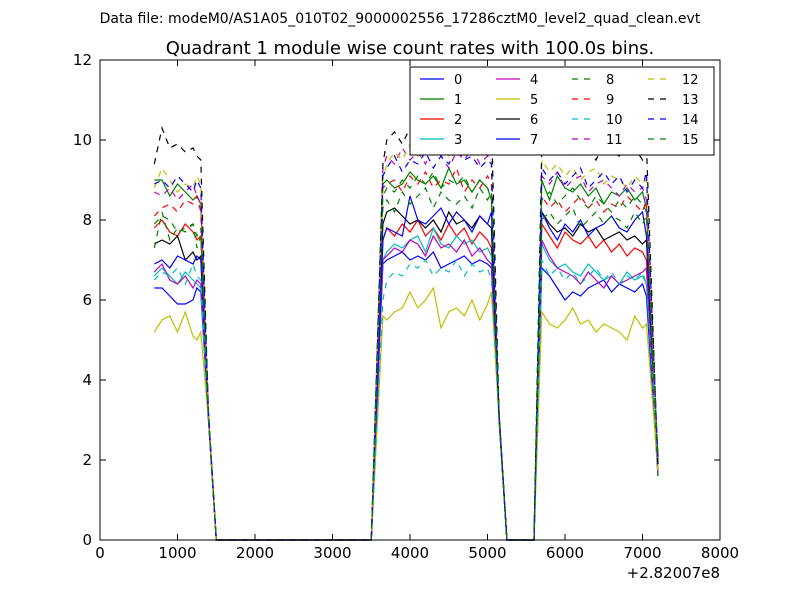 The height and width of the screenshot is (600, 800). What do you see at coordinates (177, 553) in the screenshot?
I see `x-tick-label: 1000` at bounding box center [177, 553].